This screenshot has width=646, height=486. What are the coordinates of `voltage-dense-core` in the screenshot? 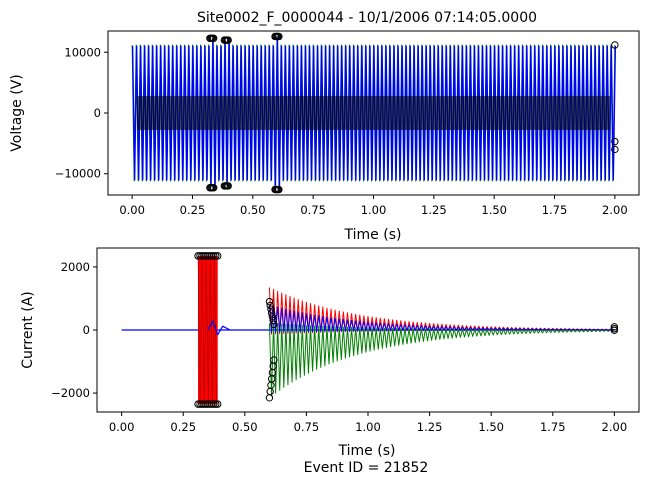 It's located at (373, 113).